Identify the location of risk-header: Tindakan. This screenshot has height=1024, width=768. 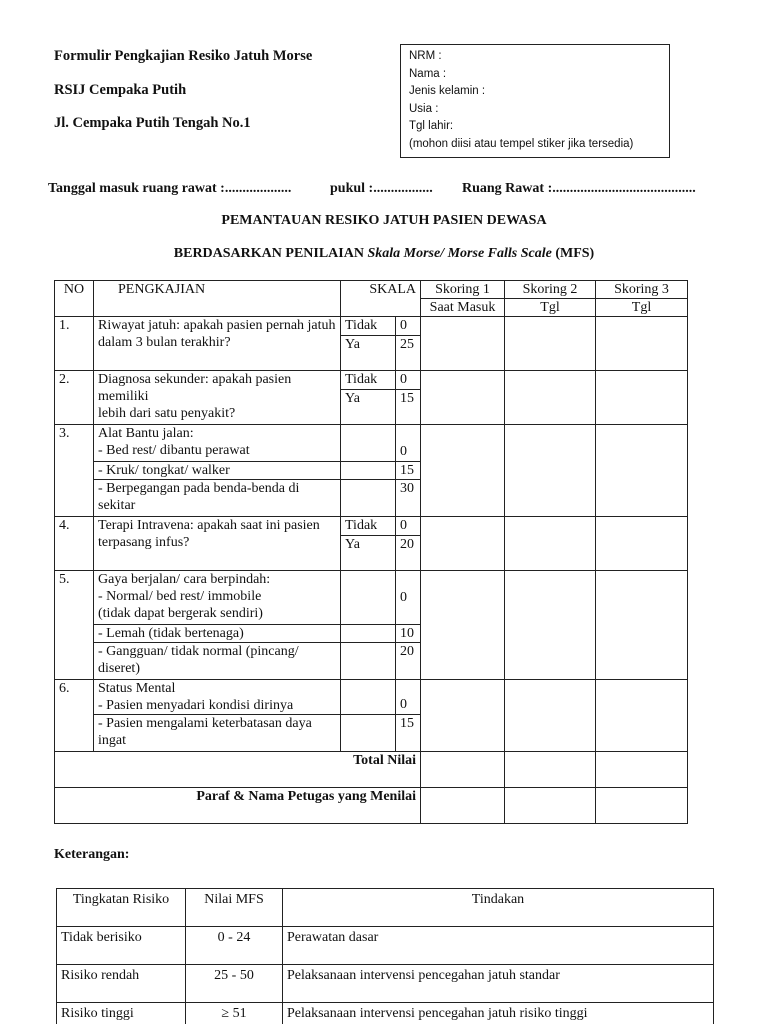
(498, 907).